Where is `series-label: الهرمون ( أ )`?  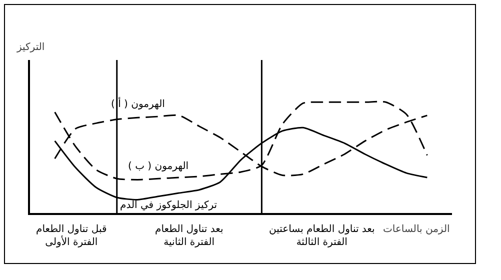
series-label: الهرمون ( أ ) is located at coordinates (138, 103).